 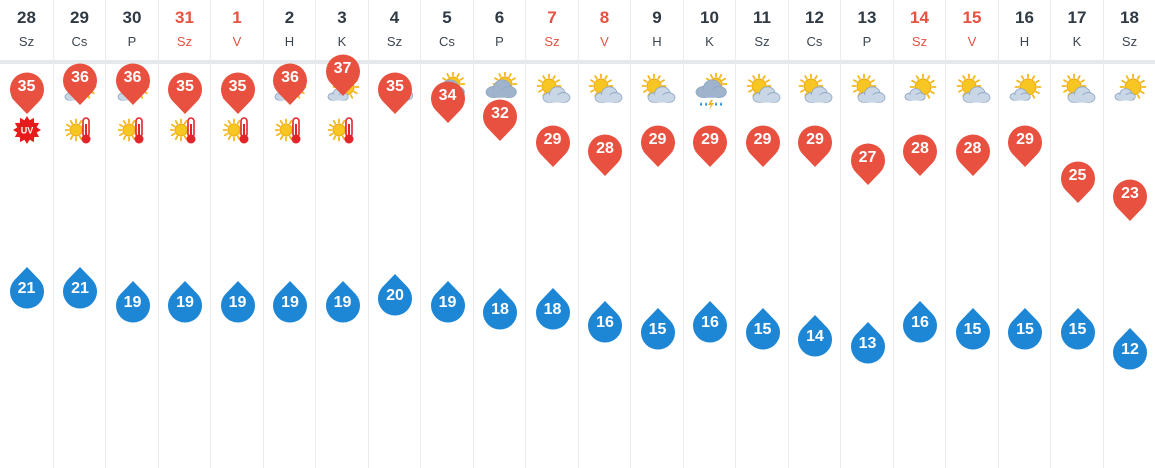 I want to click on high-temp-pin: 27, so click(x=868, y=164).